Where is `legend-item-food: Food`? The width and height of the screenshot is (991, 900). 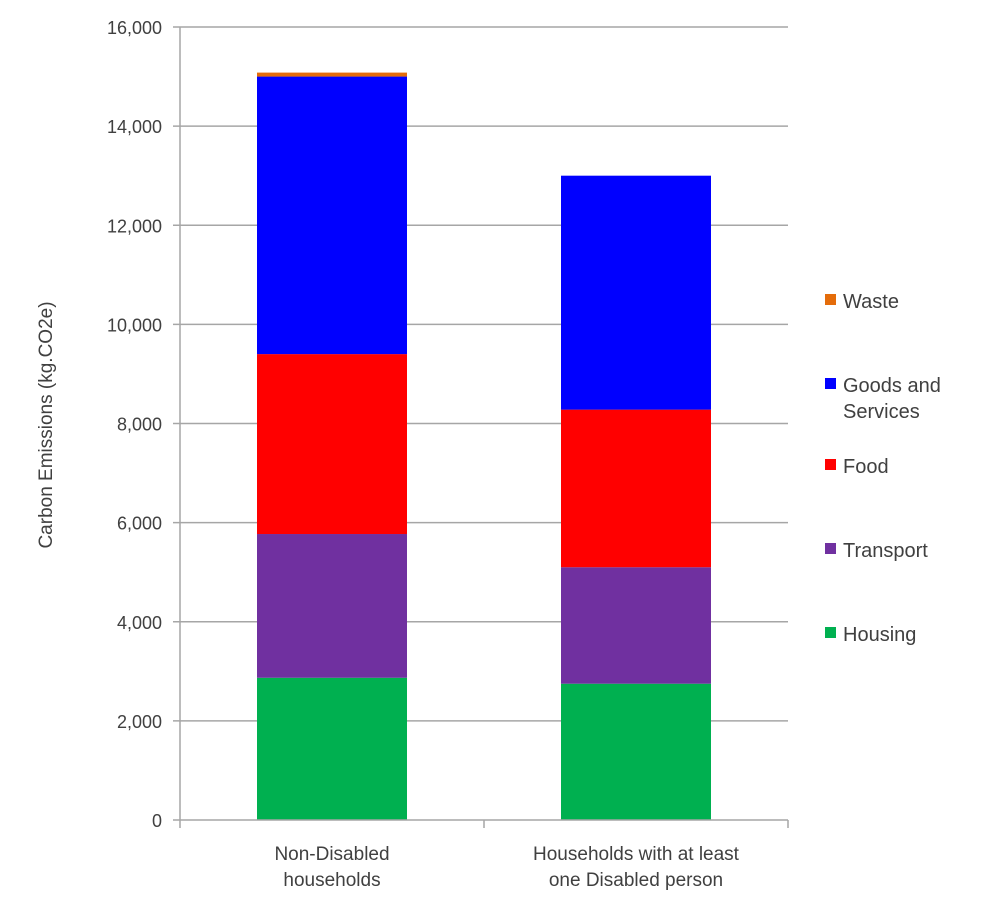 legend-item-food: Food is located at coordinates (857, 467).